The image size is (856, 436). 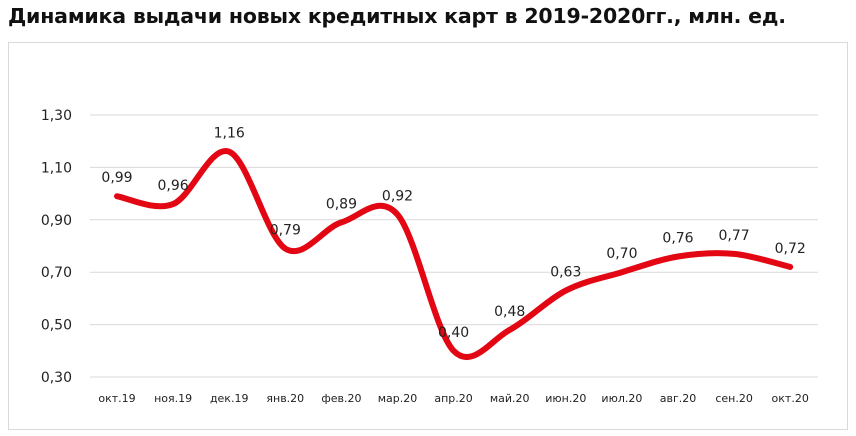 What do you see at coordinates (56, 168) in the screenshot?
I see `y-tick-label: 1,10` at bounding box center [56, 168].